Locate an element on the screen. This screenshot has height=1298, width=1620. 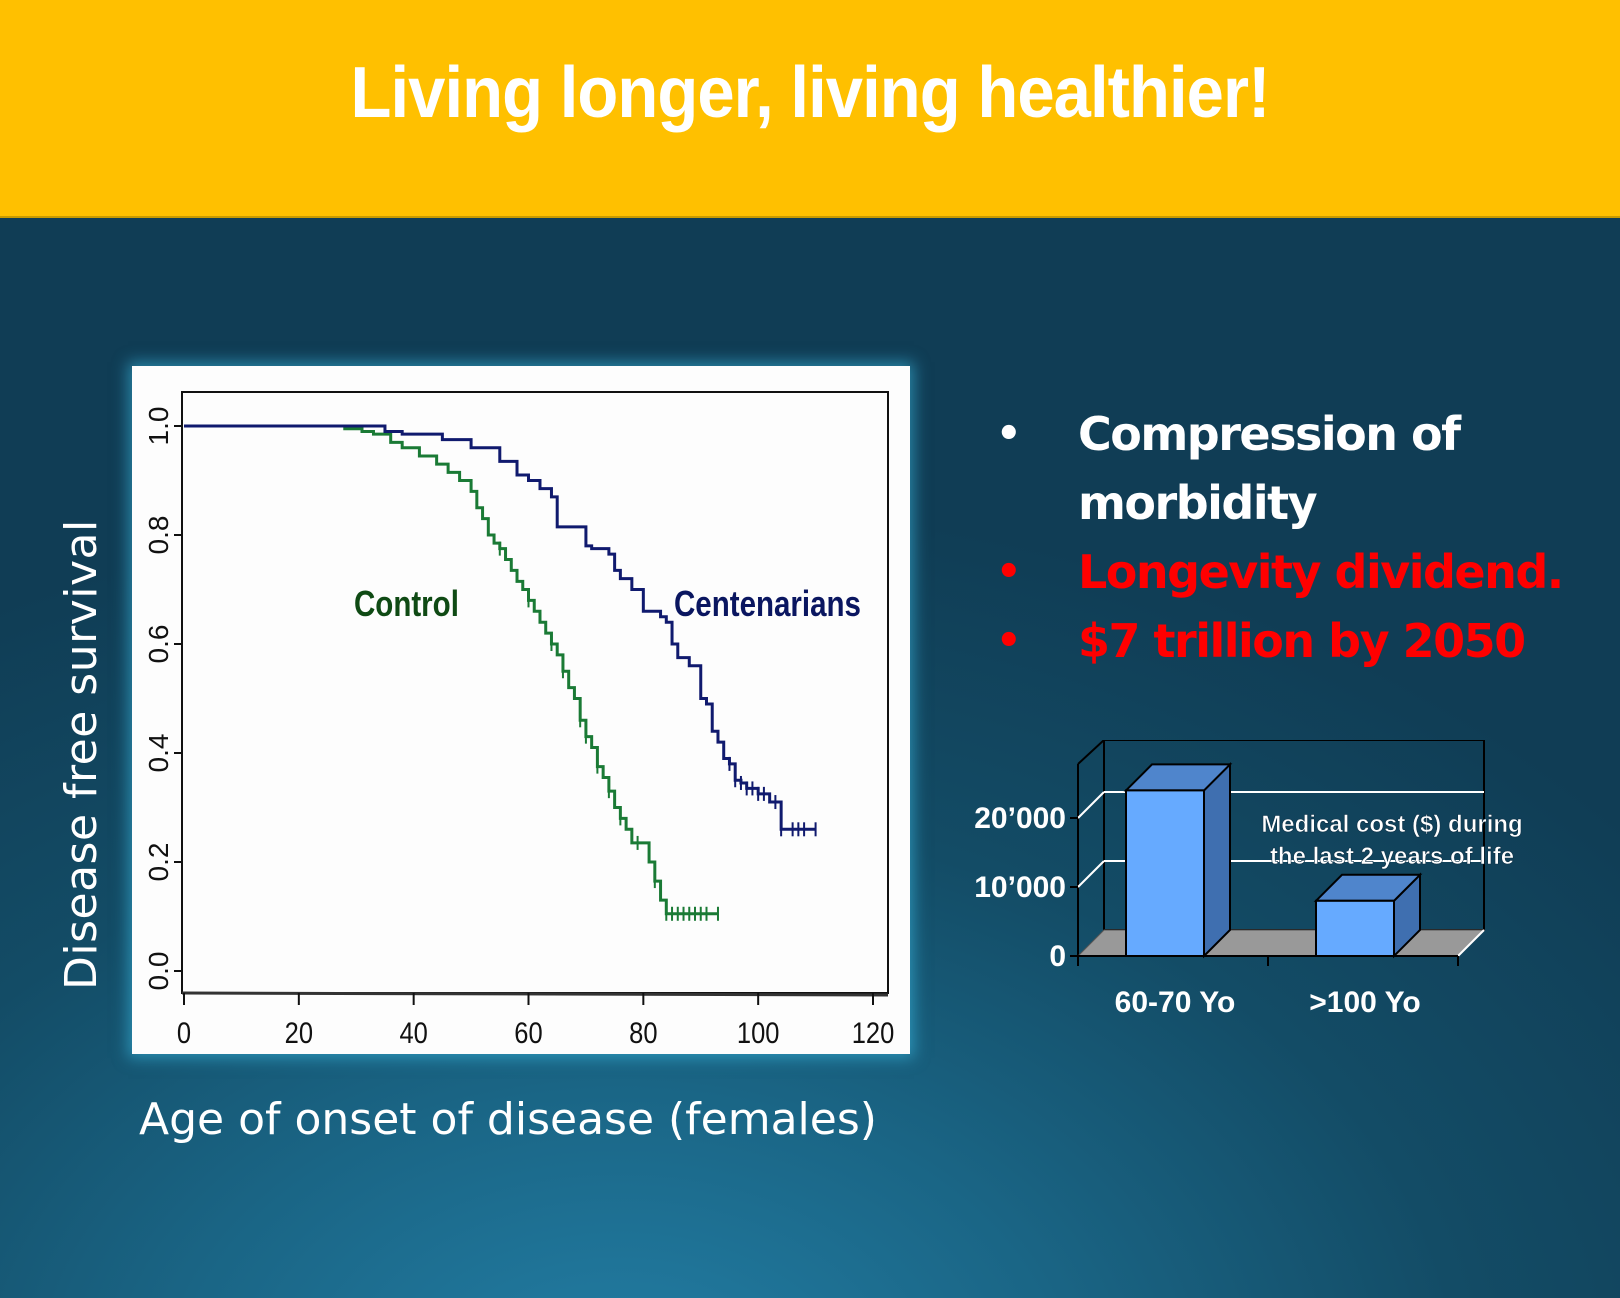
y-tick-label: 0.0 is located at coordinates (158, 971).